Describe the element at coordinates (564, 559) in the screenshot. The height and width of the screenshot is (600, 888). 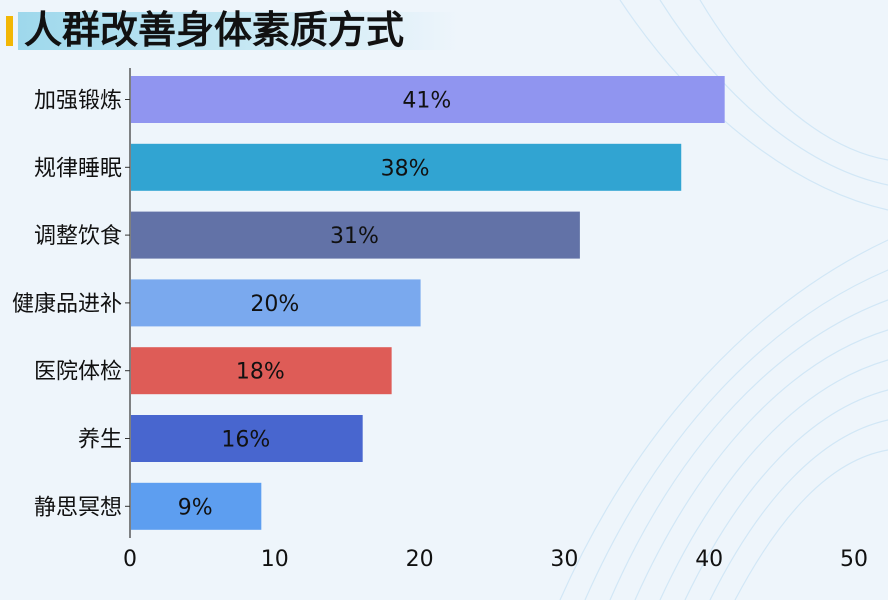
I see `x-tick-label-3: 30` at that location.